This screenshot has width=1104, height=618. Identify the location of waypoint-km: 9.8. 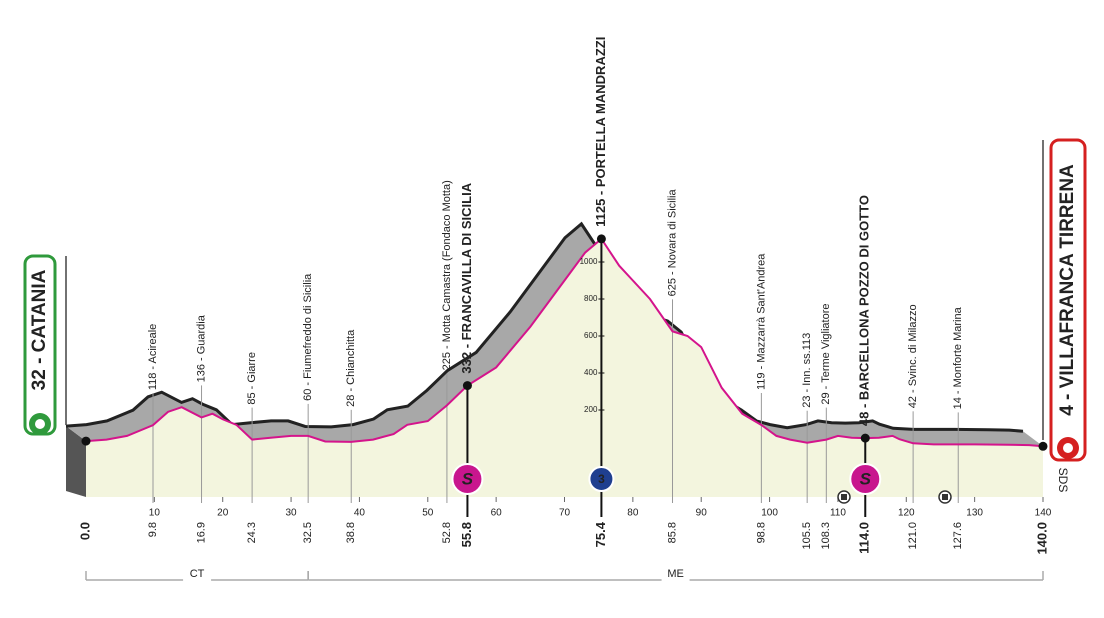
(153, 529).